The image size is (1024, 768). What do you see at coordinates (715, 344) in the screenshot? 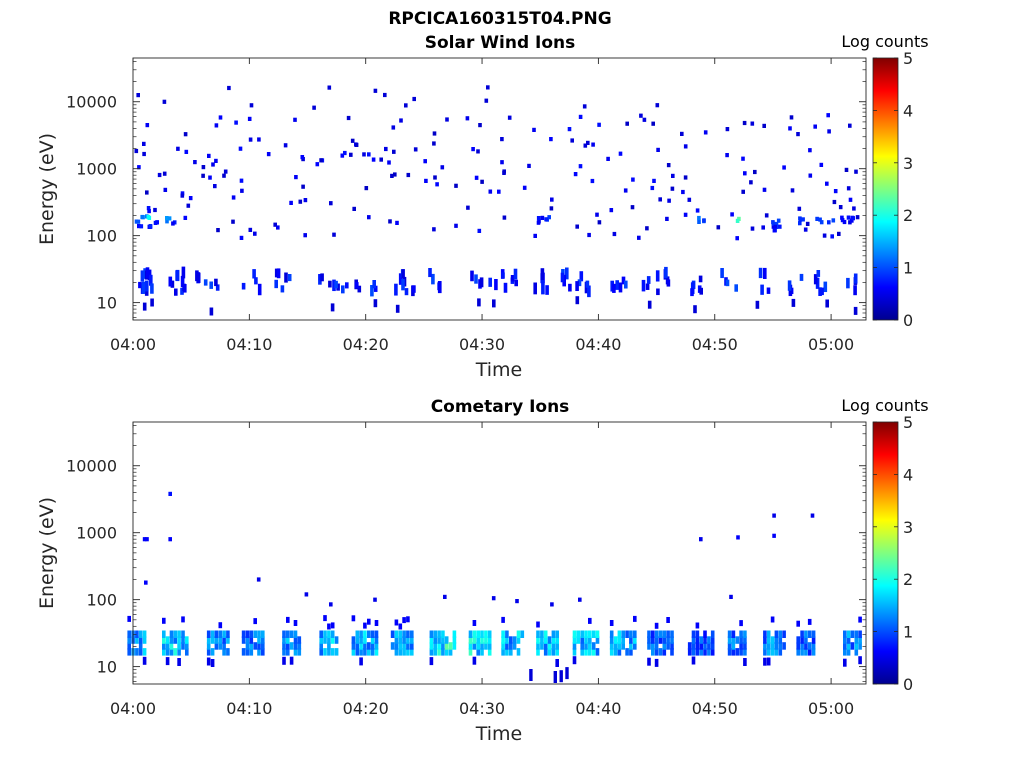
I see `x-tick-label: 04:50` at bounding box center [715, 344].